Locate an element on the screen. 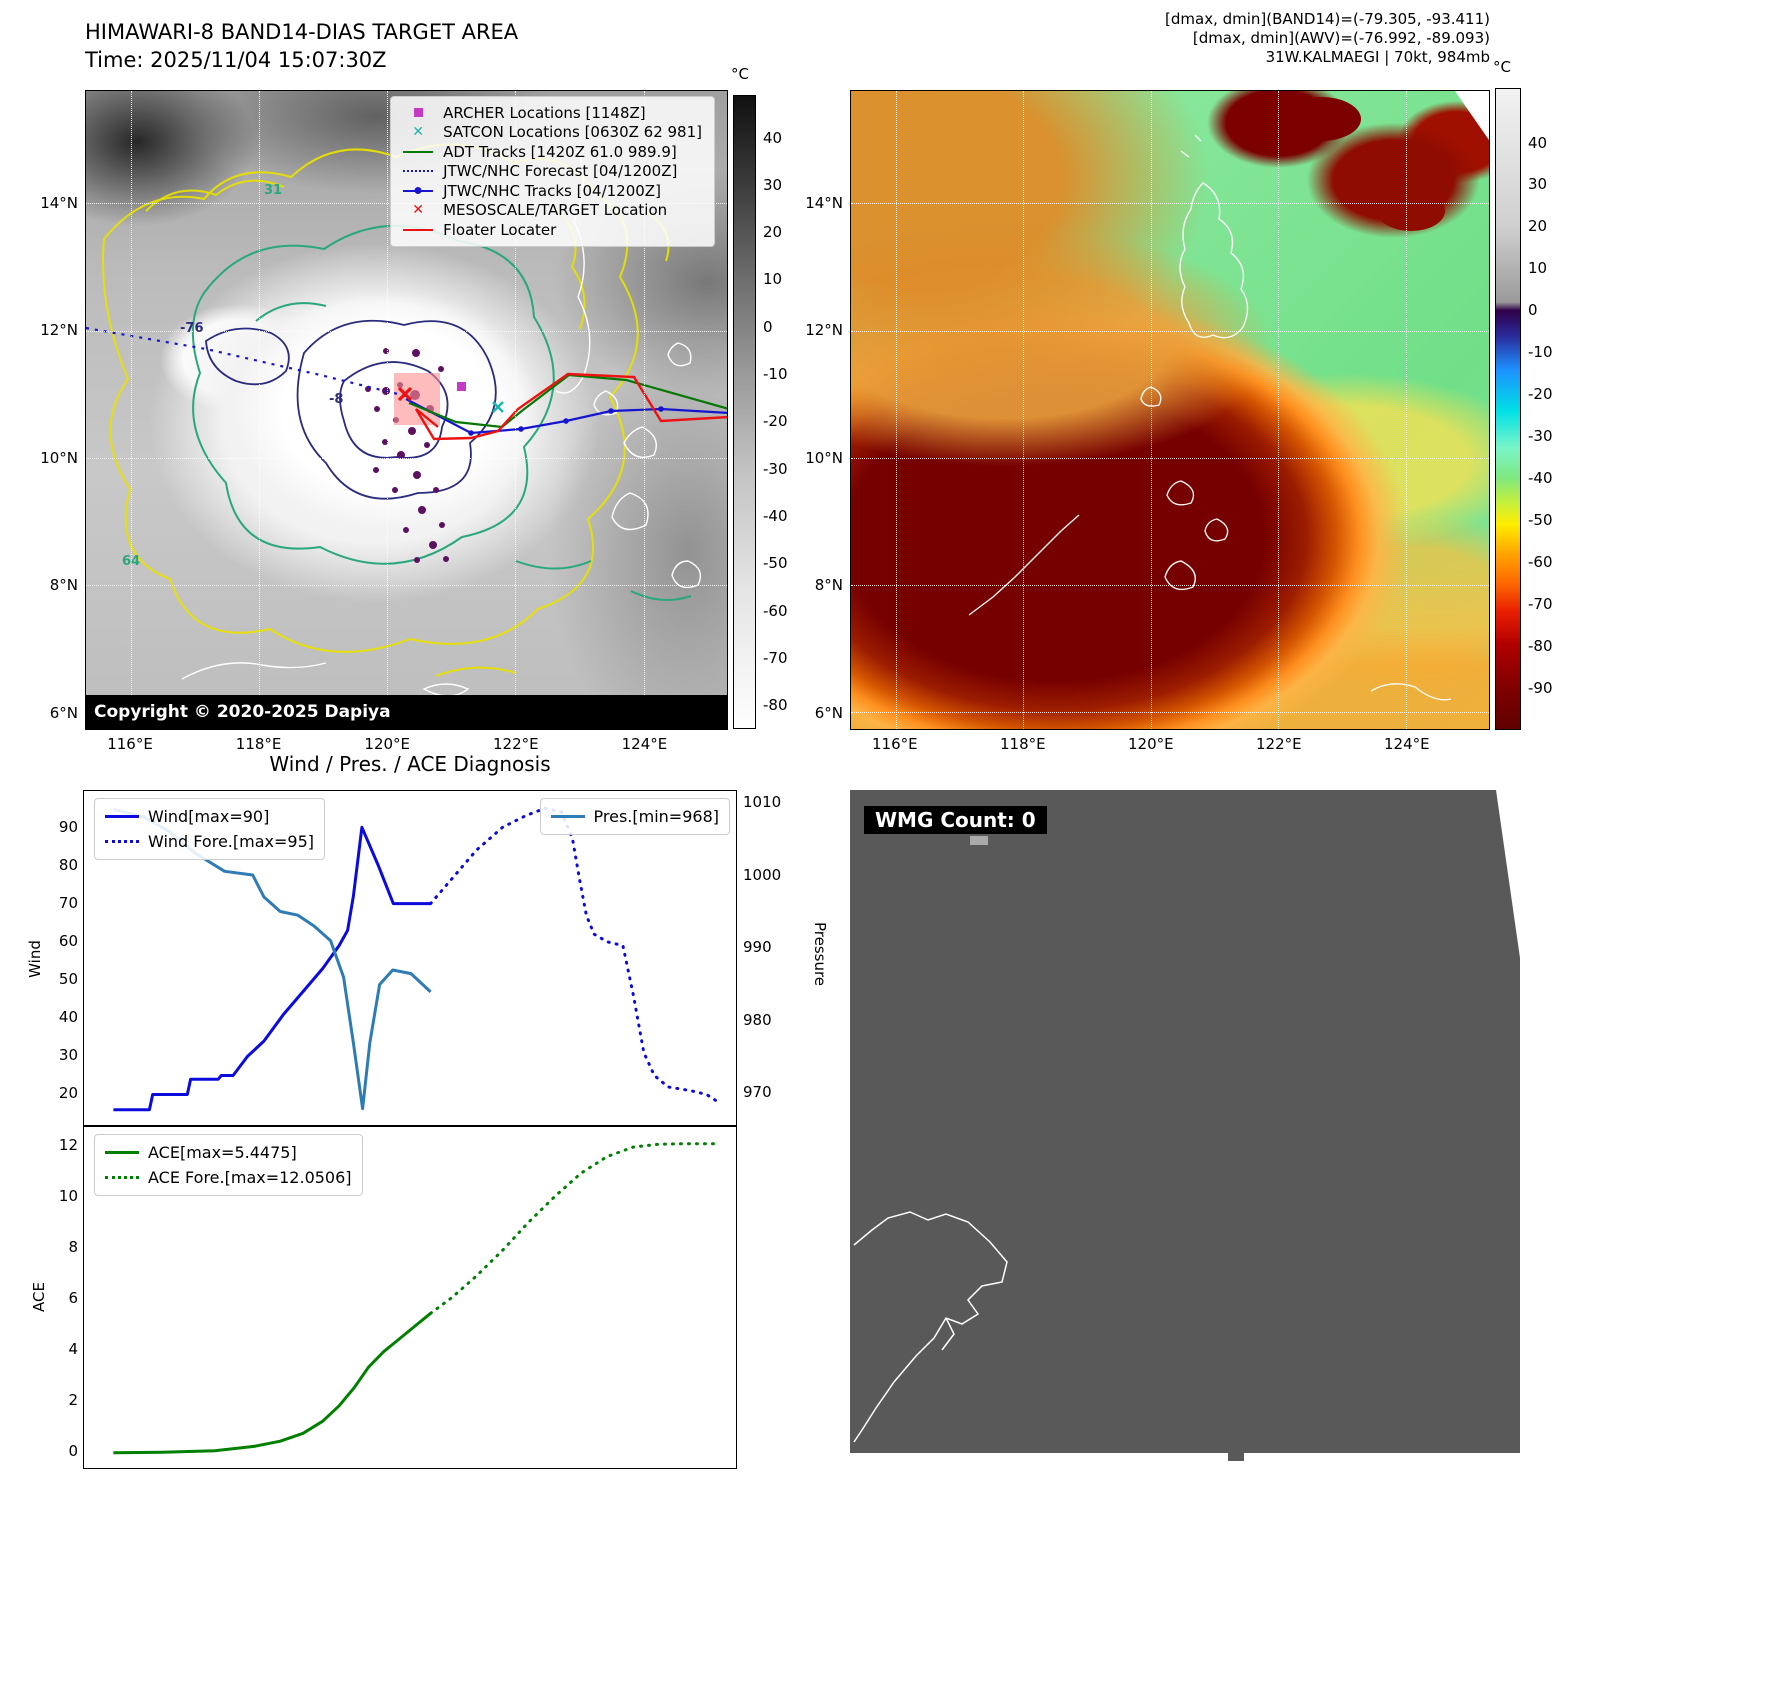  awv-colorbar-unit: °C is located at coordinates (1502, 67).